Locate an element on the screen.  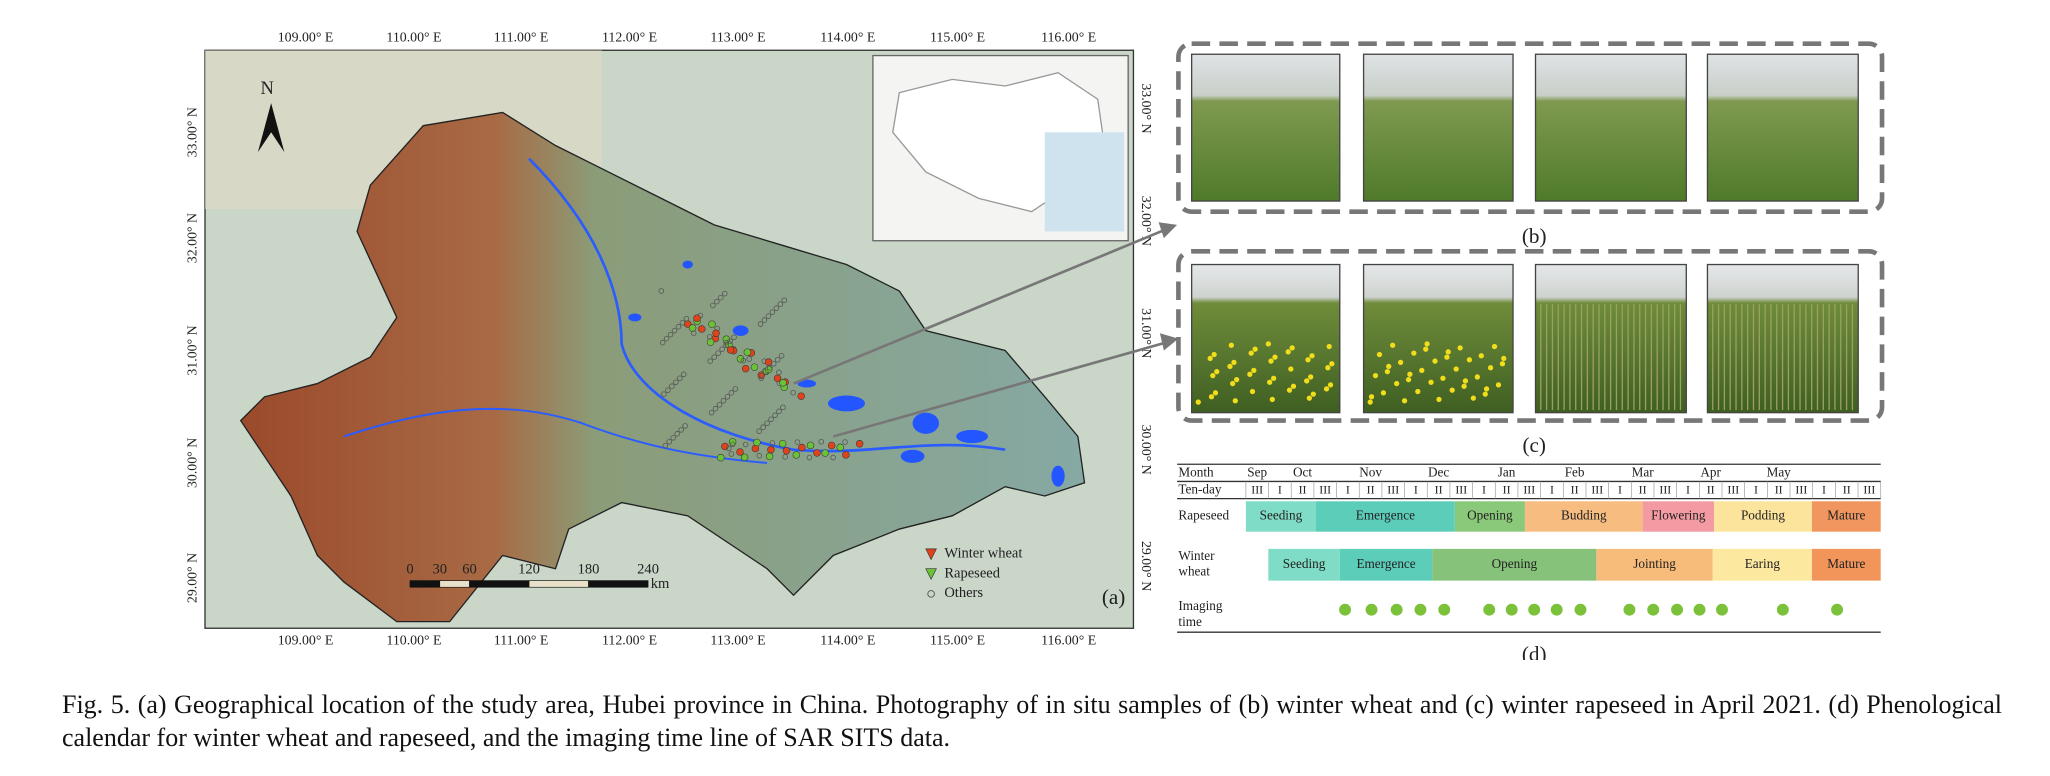
row-label: Winter wheat is located at coordinates (1196, 563).